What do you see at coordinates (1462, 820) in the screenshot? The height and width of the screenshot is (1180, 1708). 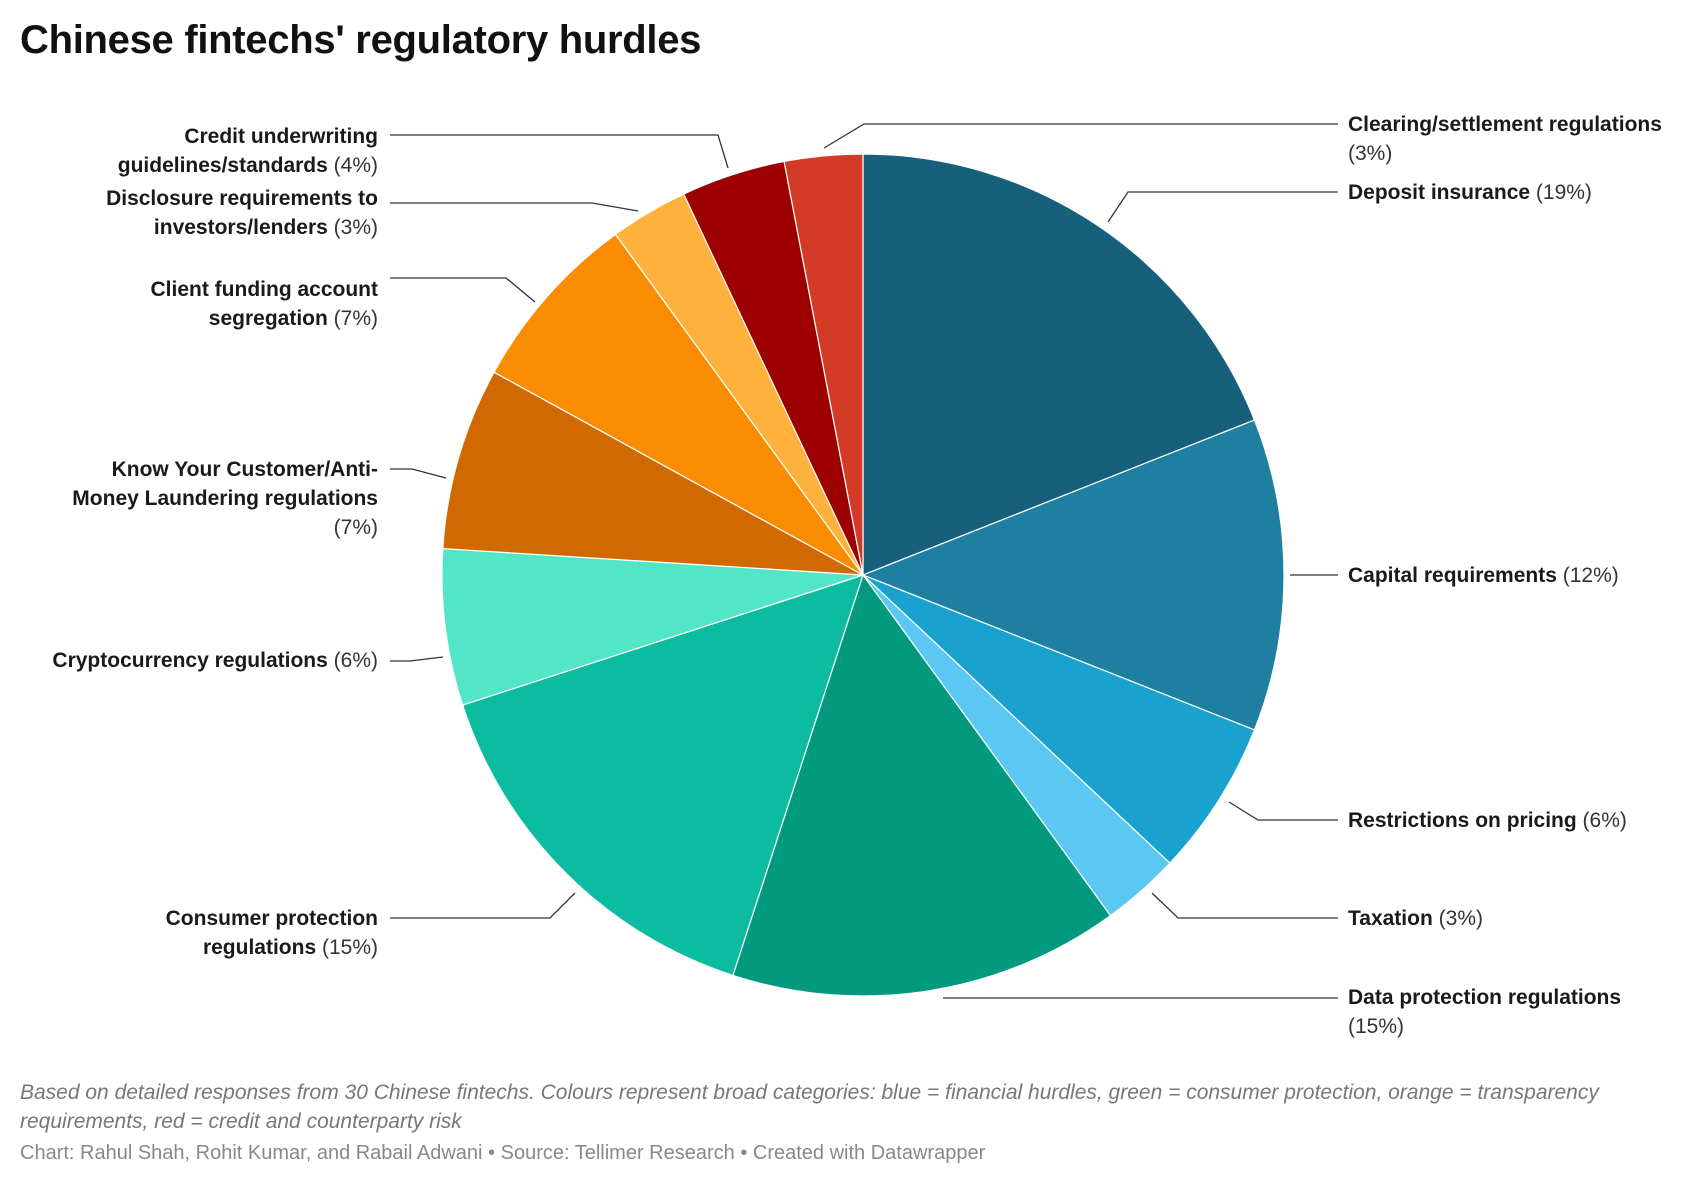 I see `slice-name: Restrictions on pricing` at bounding box center [1462, 820].